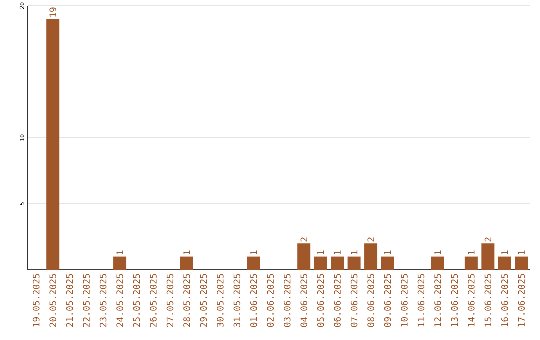 The width and height of the screenshot is (540, 340). I want to click on x-tick-label: 03.06.2025, so click(287, 301).